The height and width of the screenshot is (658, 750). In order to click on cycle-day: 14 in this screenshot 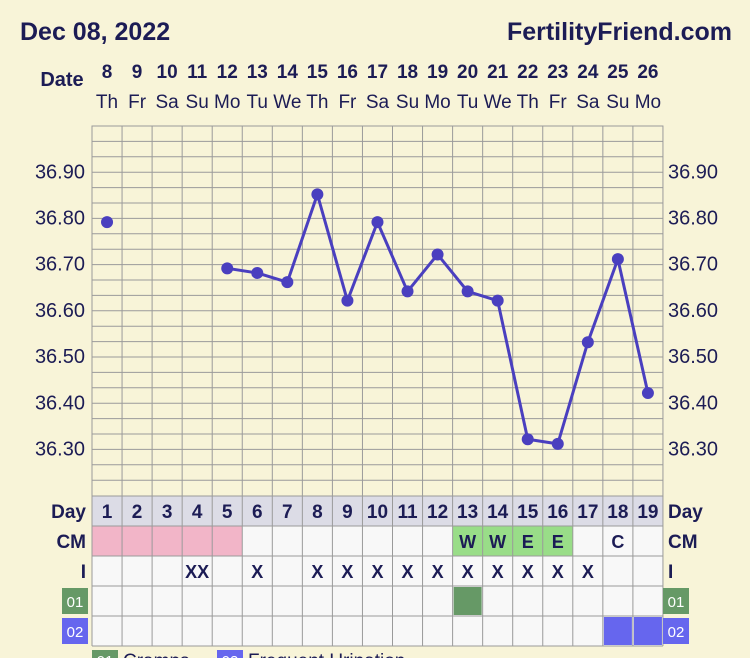, I will do `click(498, 512)`.